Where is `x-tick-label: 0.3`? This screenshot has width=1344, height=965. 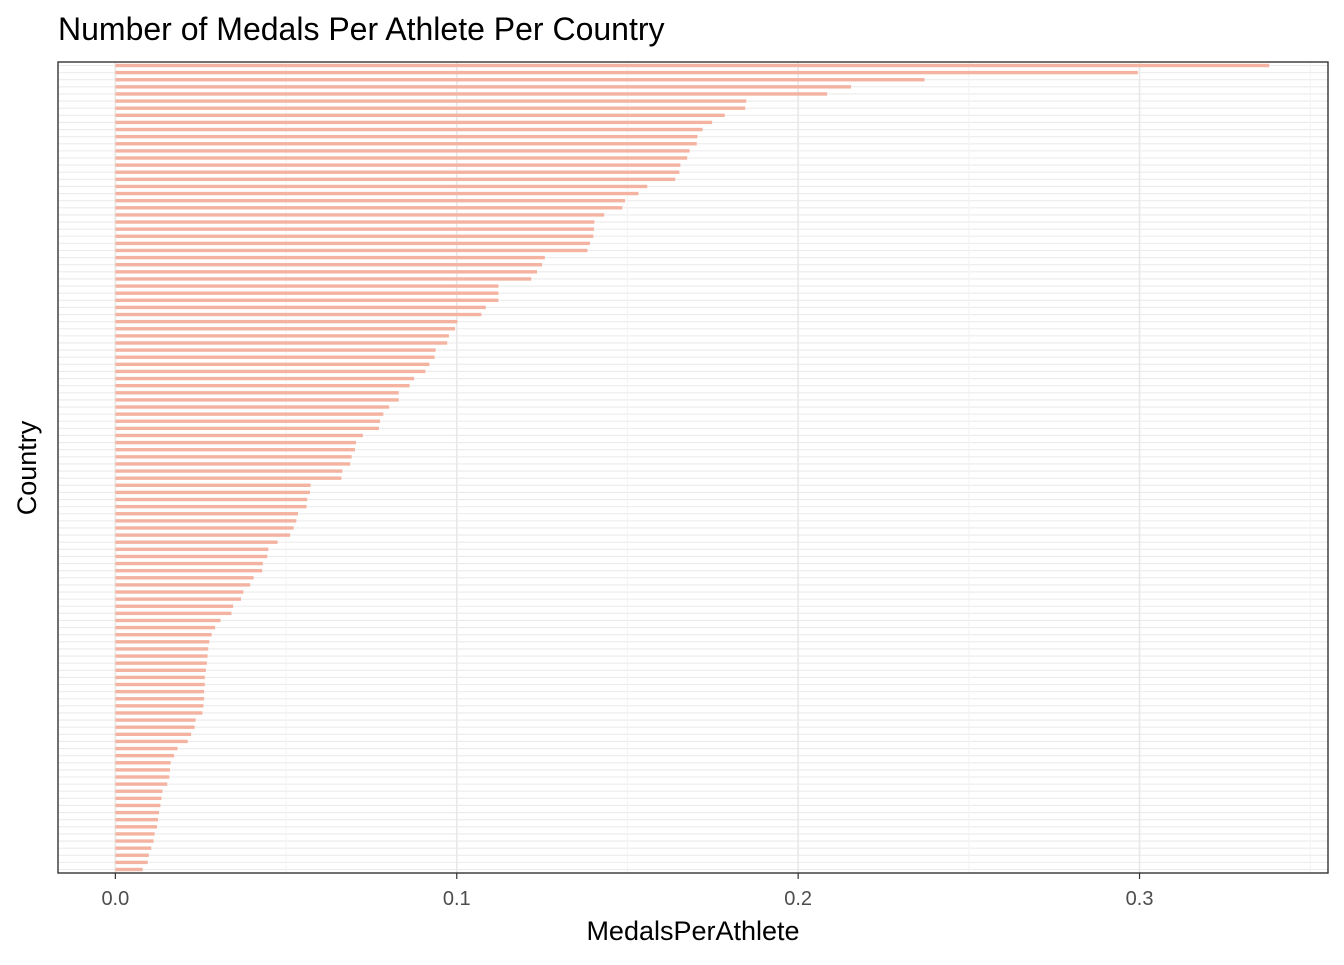
x-tick-label: 0.3 is located at coordinates (1140, 899).